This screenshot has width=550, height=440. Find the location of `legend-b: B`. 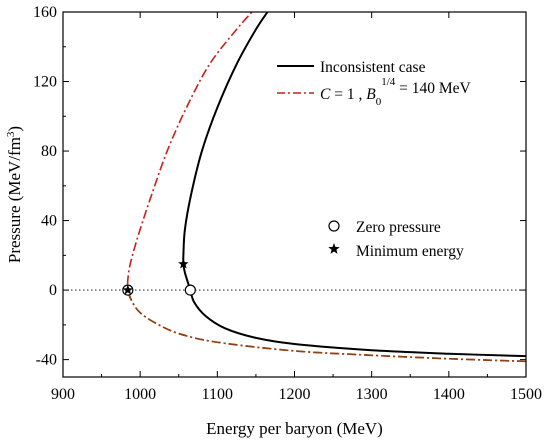

legend-b: B is located at coordinates (371, 94).